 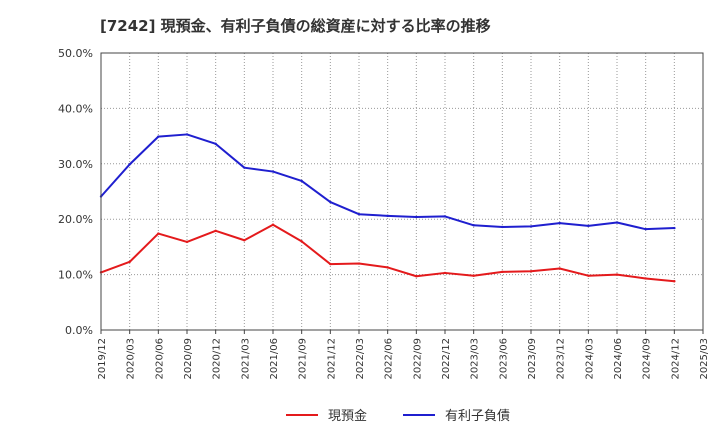 I want to click on x-tick-label: 2024/06, so click(x=618, y=359).